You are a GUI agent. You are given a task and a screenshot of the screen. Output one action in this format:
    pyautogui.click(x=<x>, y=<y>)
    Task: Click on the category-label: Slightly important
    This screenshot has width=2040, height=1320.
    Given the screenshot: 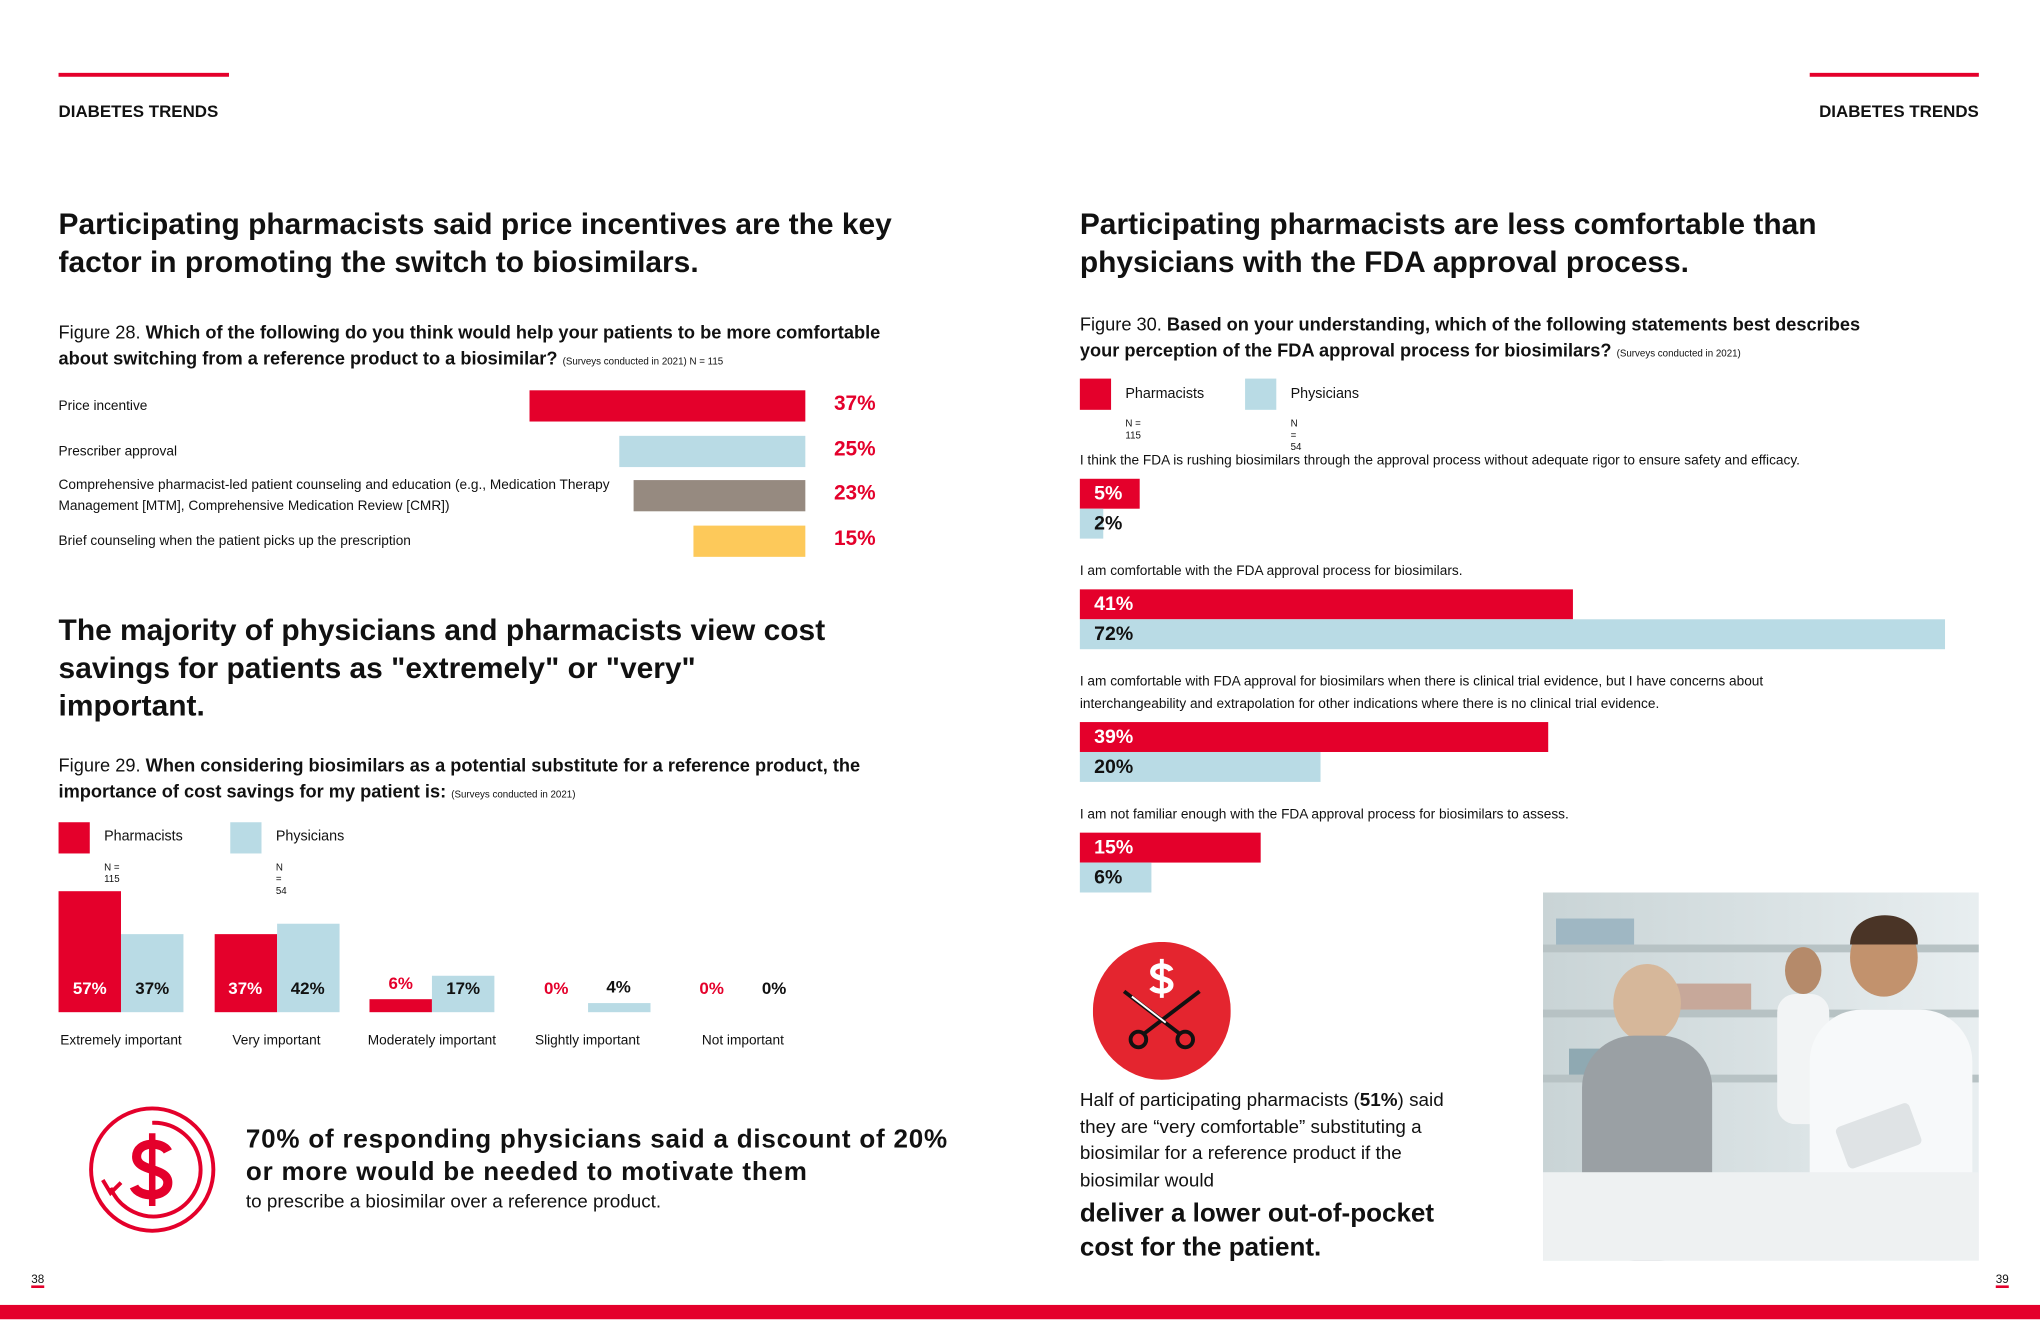 What is the action you would take?
    pyautogui.click(x=587, y=1041)
    